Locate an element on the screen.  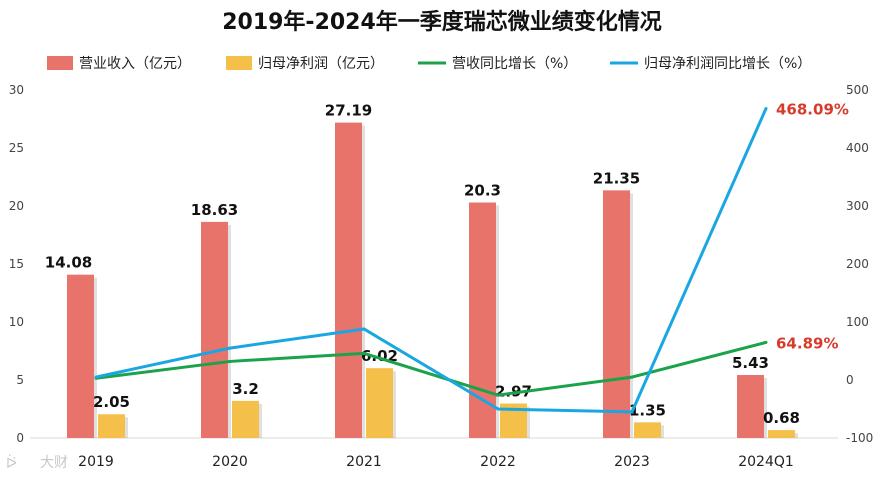
profit-growth-end-label: 468.09% is located at coordinates (812, 110).